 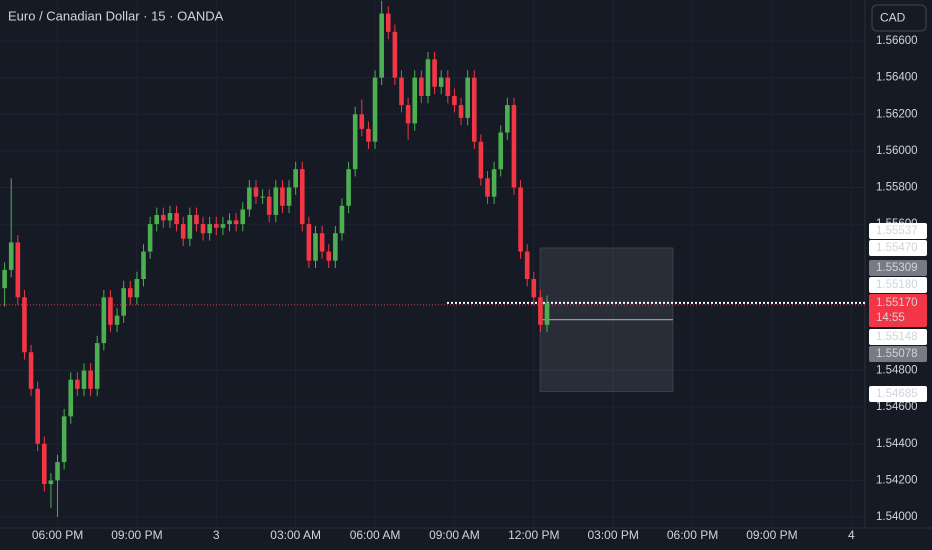 I want to click on x-tick-label: 03:00 AM, so click(x=295, y=535).